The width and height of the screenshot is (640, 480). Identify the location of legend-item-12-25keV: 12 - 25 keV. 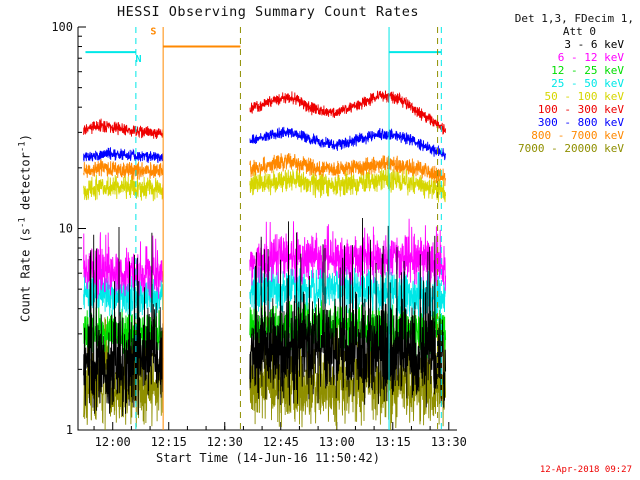
(587, 70).